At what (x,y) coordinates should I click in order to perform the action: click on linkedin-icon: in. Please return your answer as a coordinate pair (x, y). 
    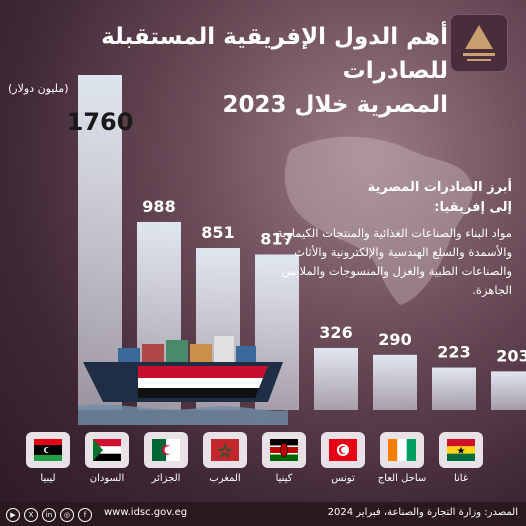
    Looking at the image, I should click on (49, 515).